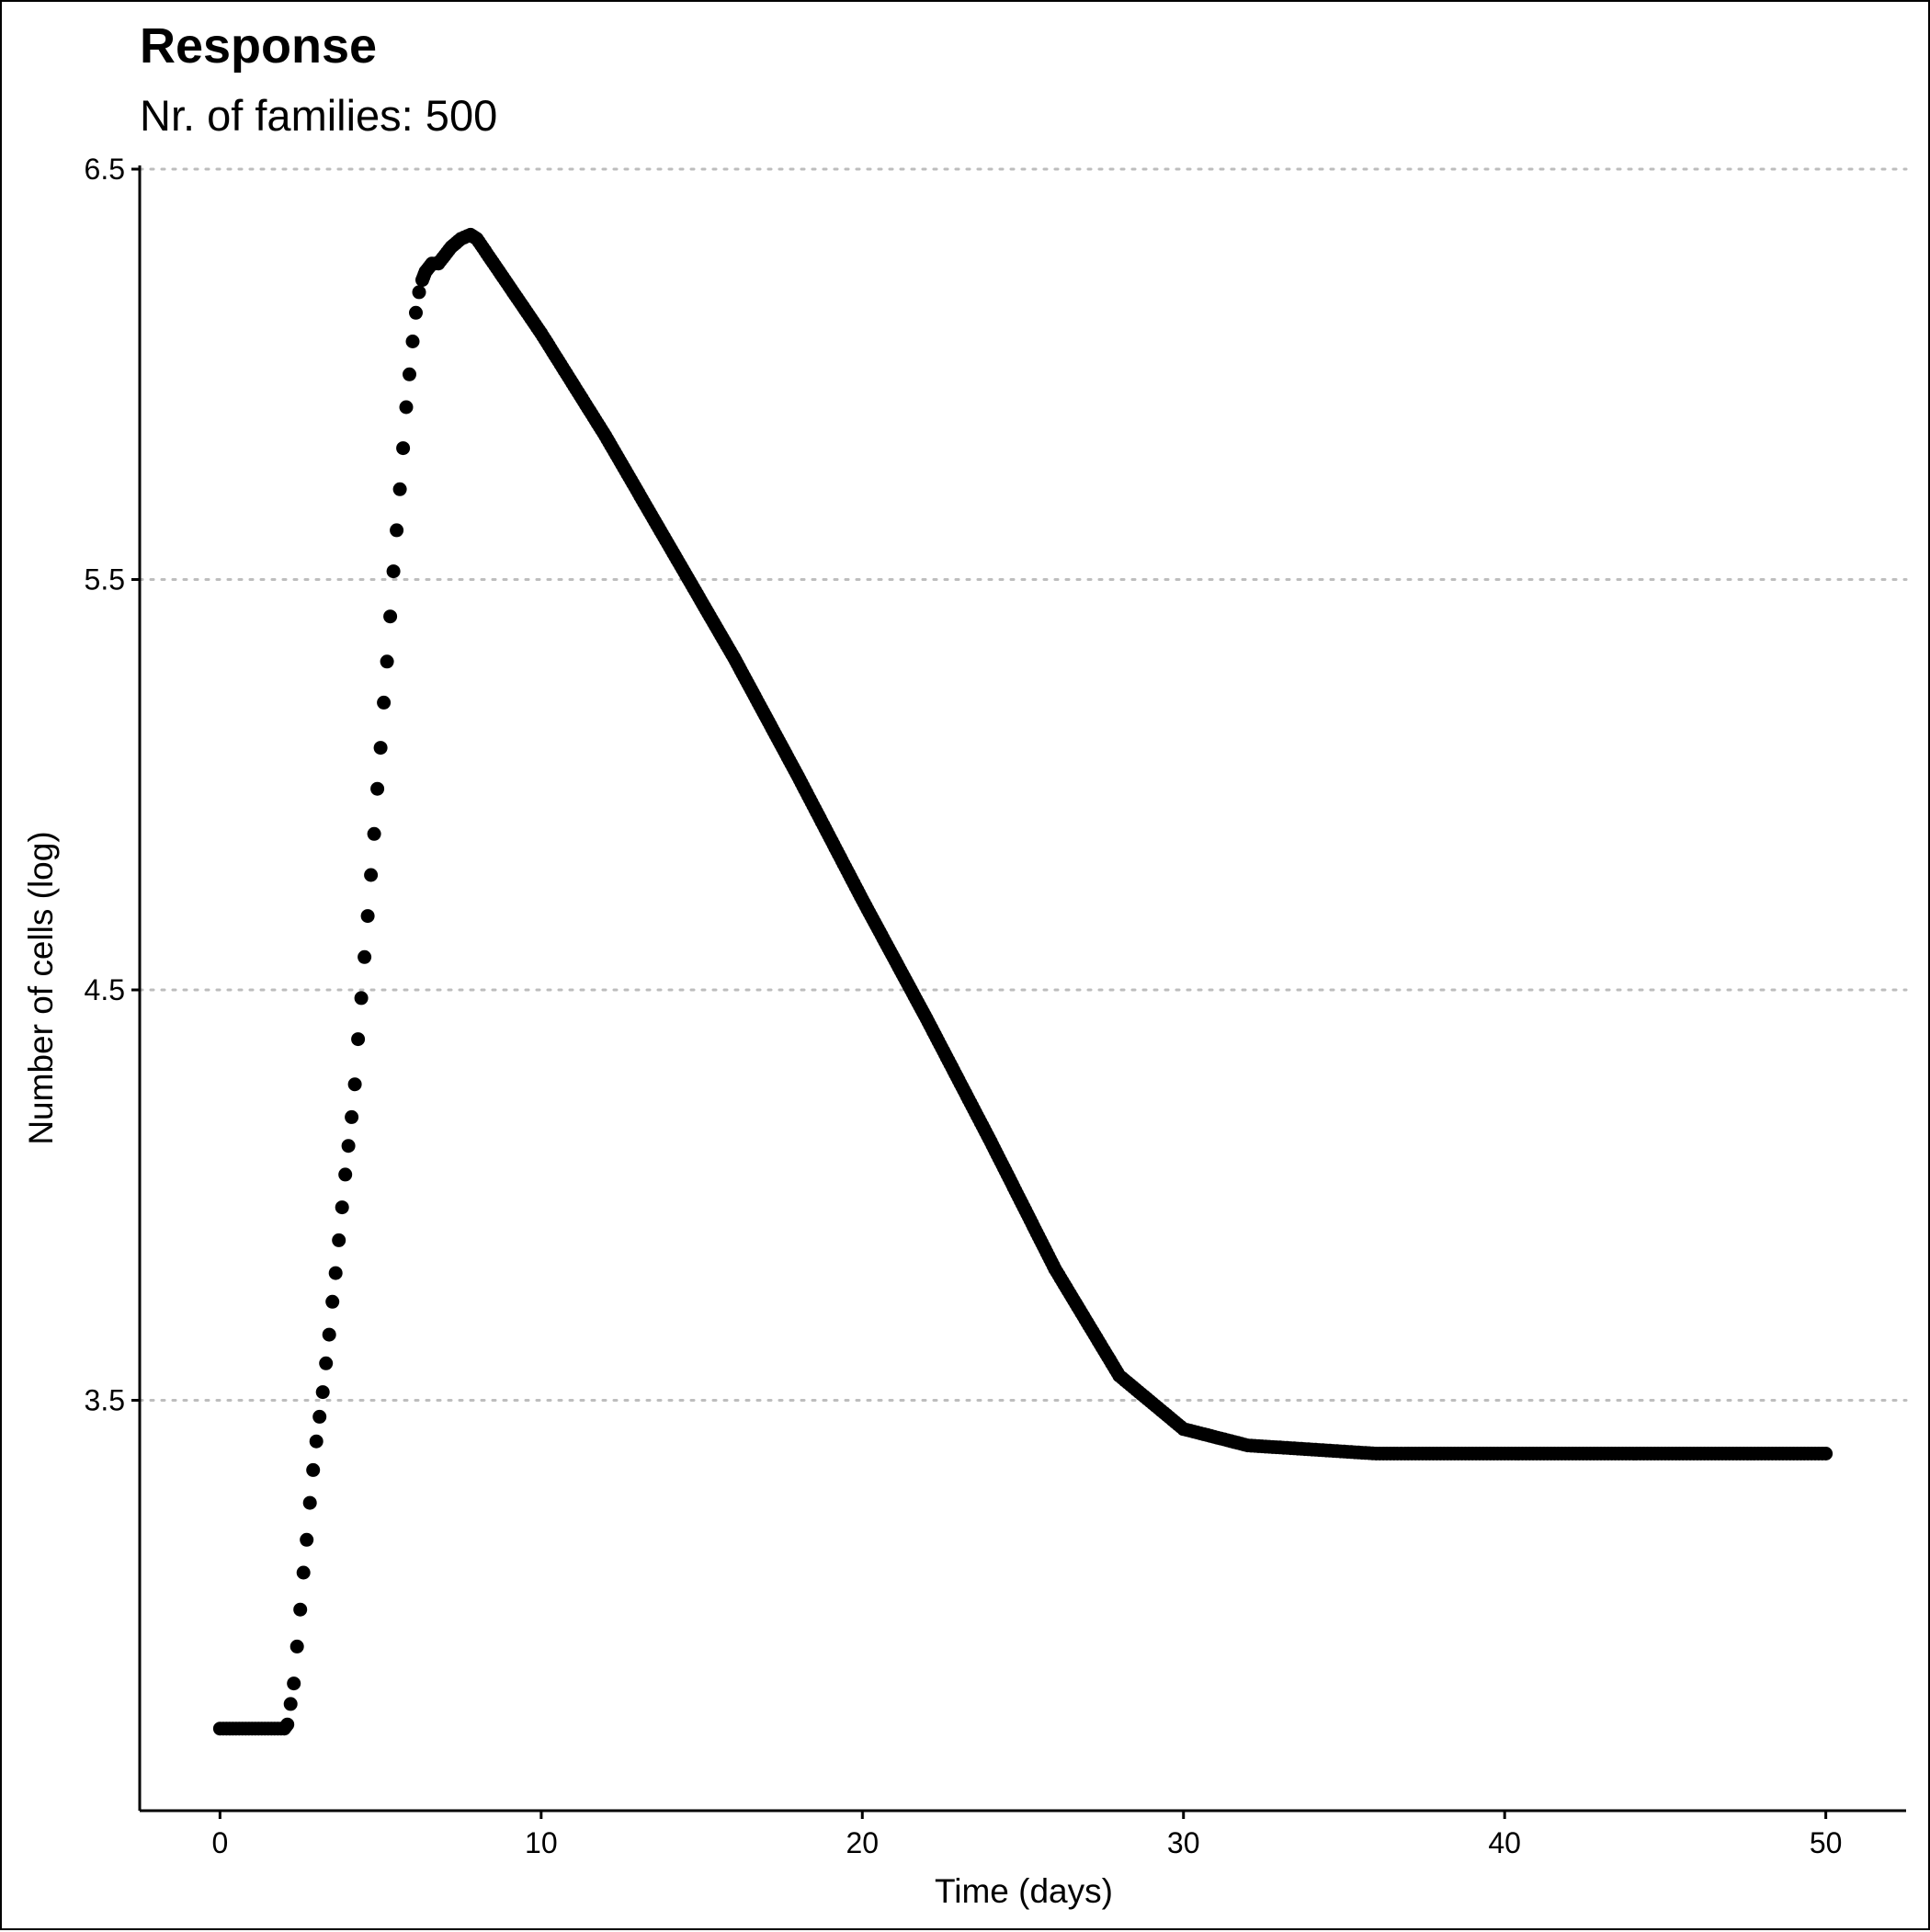 The width and height of the screenshot is (1930, 1932). I want to click on x-tick-label: 20, so click(863, 1843).